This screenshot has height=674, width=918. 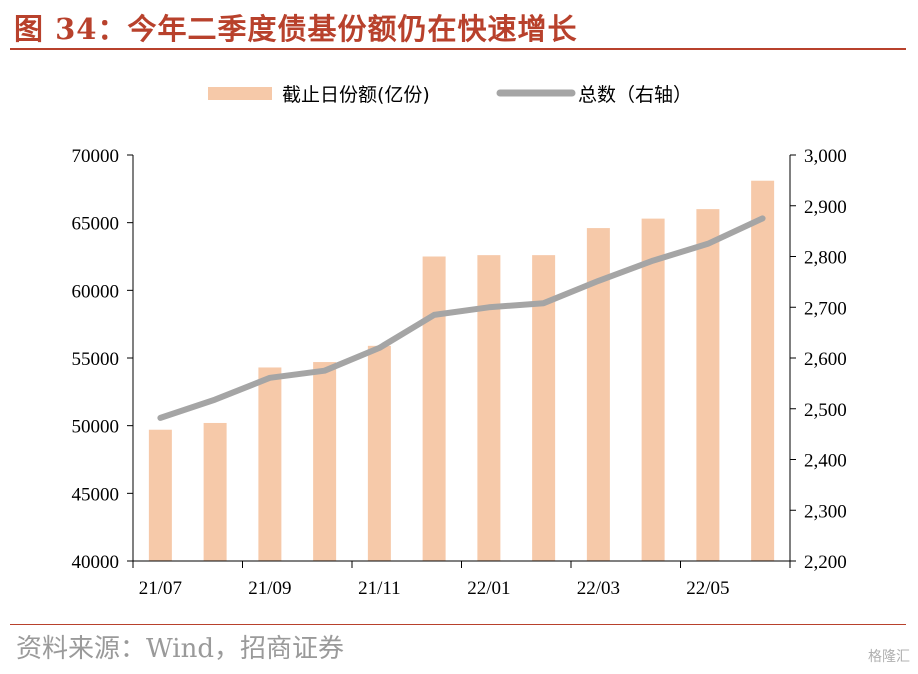 I want to click on legend: 截止日份额(亿份) 总数（右轴）, so click(x=450, y=95).